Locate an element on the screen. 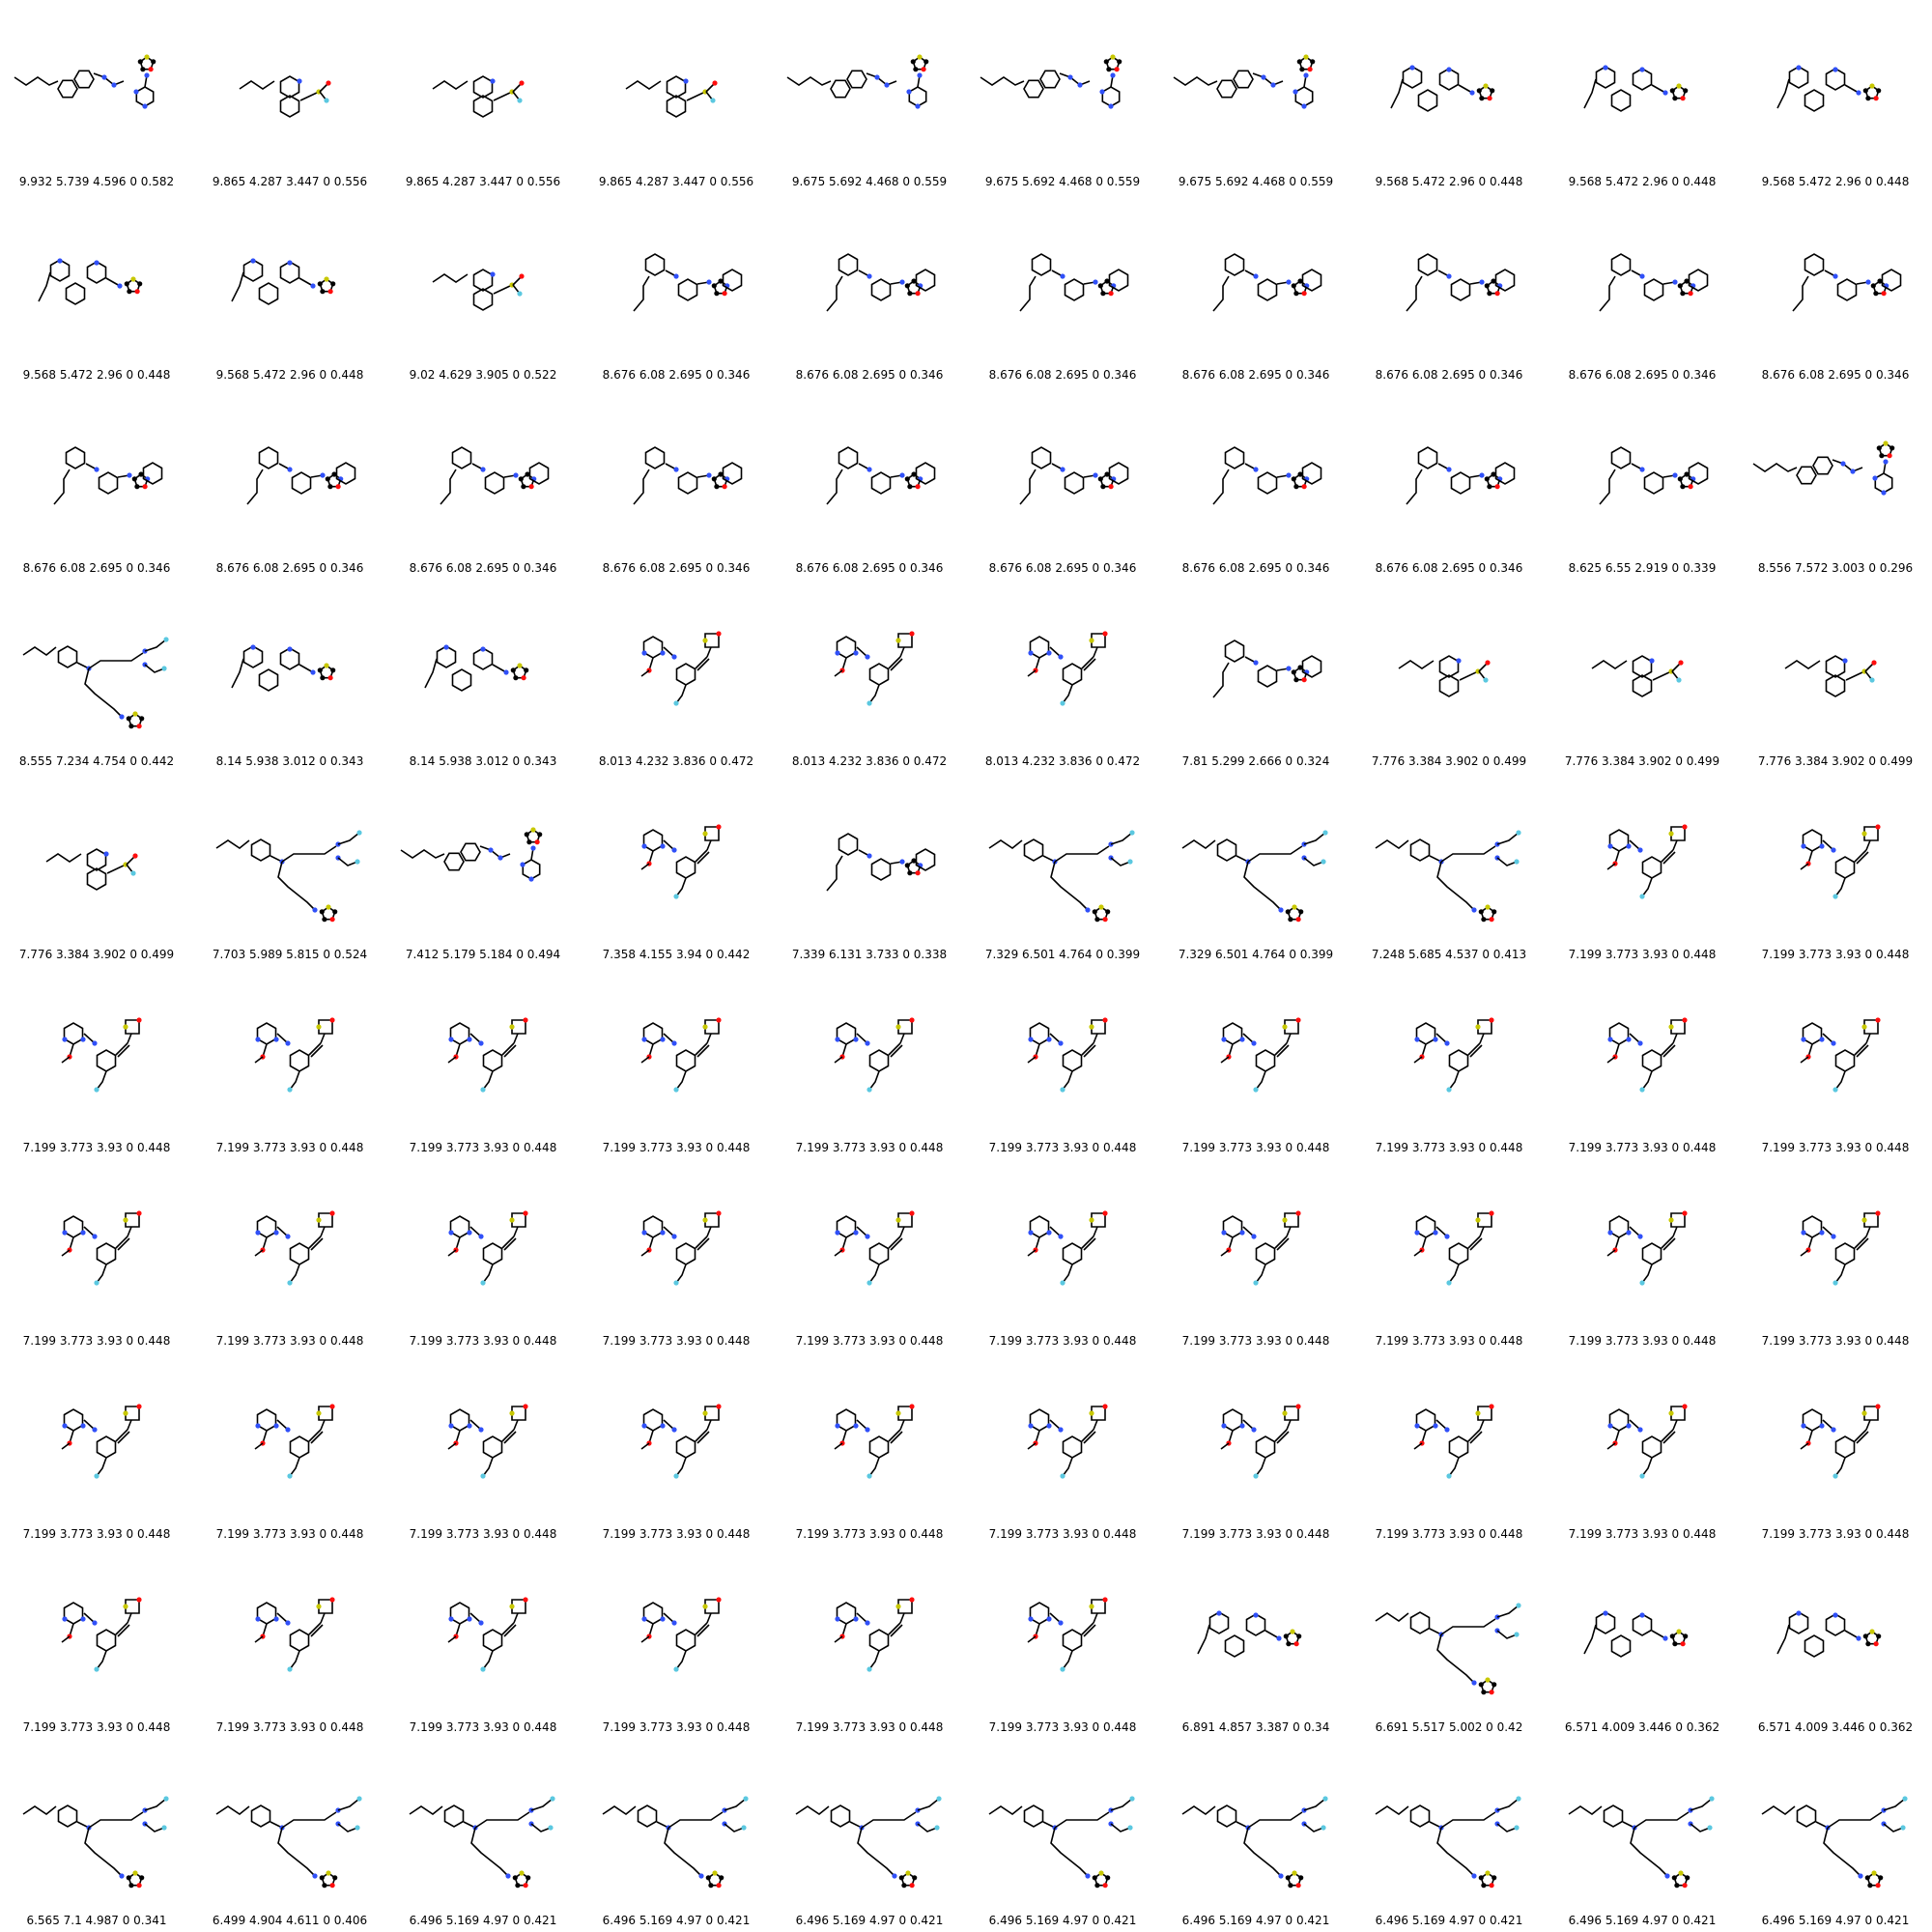 Image resolution: width=1932 pixels, height=1932 pixels. molecule-cell: 8.14 5.938 3.012 0 0.343 is located at coordinates (289, 676).